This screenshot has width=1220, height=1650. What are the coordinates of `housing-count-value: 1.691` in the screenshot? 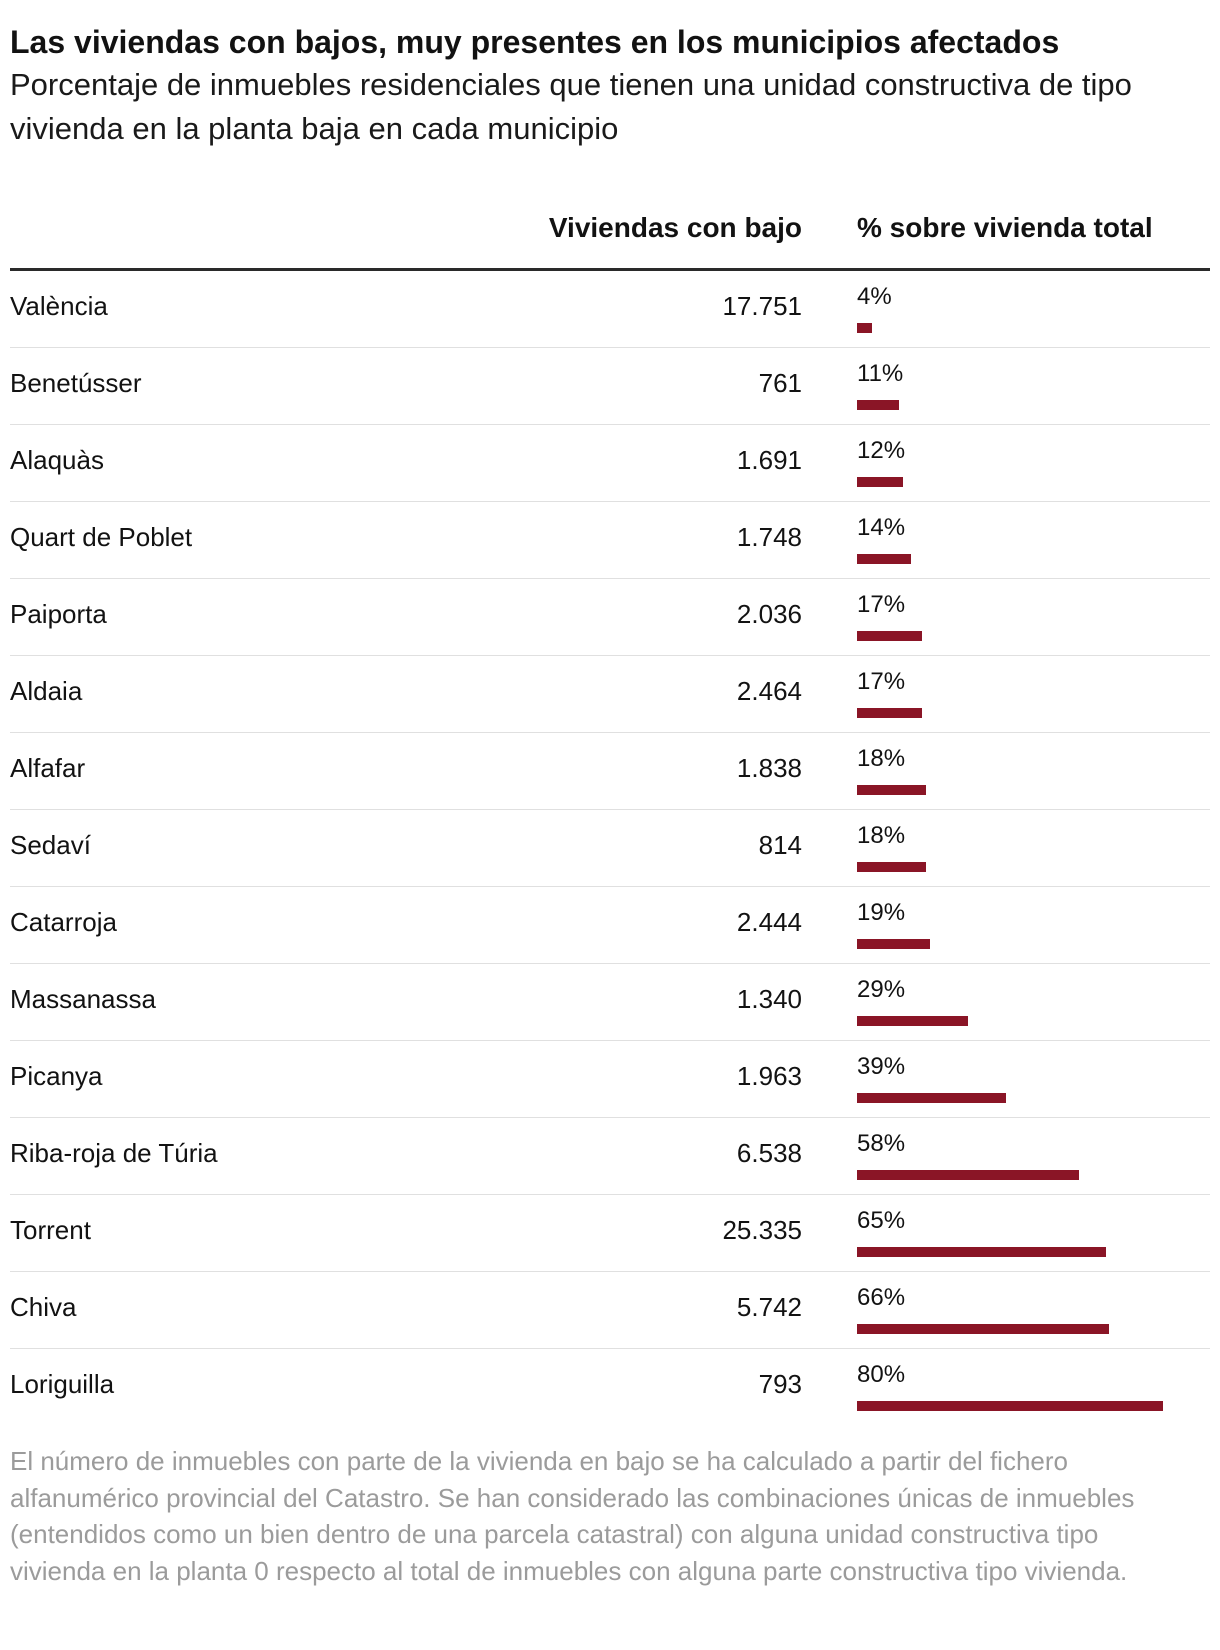 It's located at (769, 460).